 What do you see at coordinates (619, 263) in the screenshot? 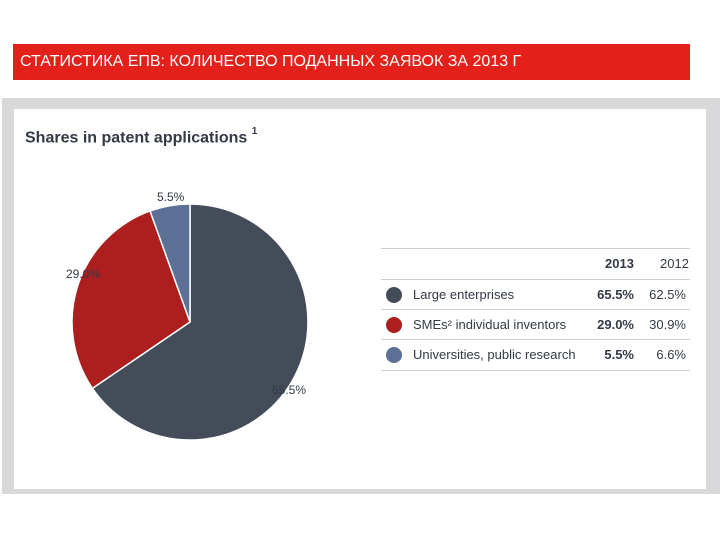
I see `column-header-2013: 2013` at bounding box center [619, 263].